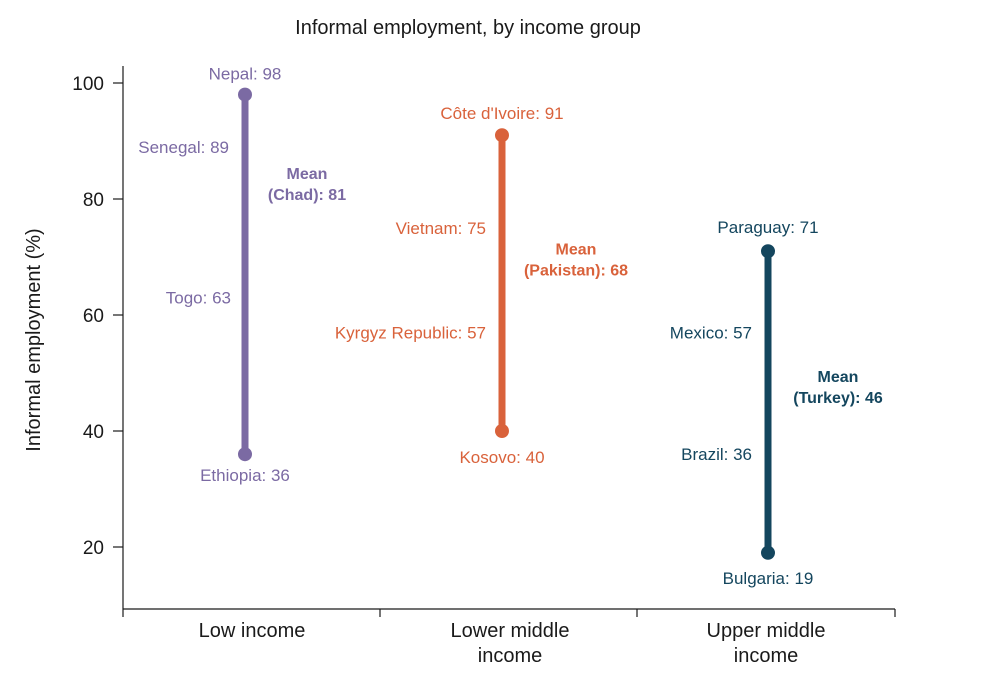 The image size is (988, 678). Describe the element at coordinates (252, 631) in the screenshot. I see `x-tick-label: Low income` at that location.